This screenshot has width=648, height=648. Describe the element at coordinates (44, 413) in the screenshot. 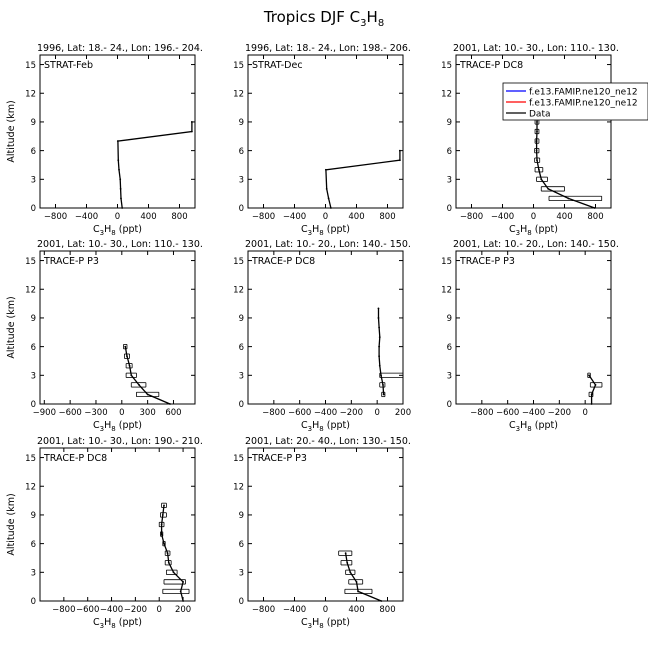

I see `x-tick-label: −900` at that location.